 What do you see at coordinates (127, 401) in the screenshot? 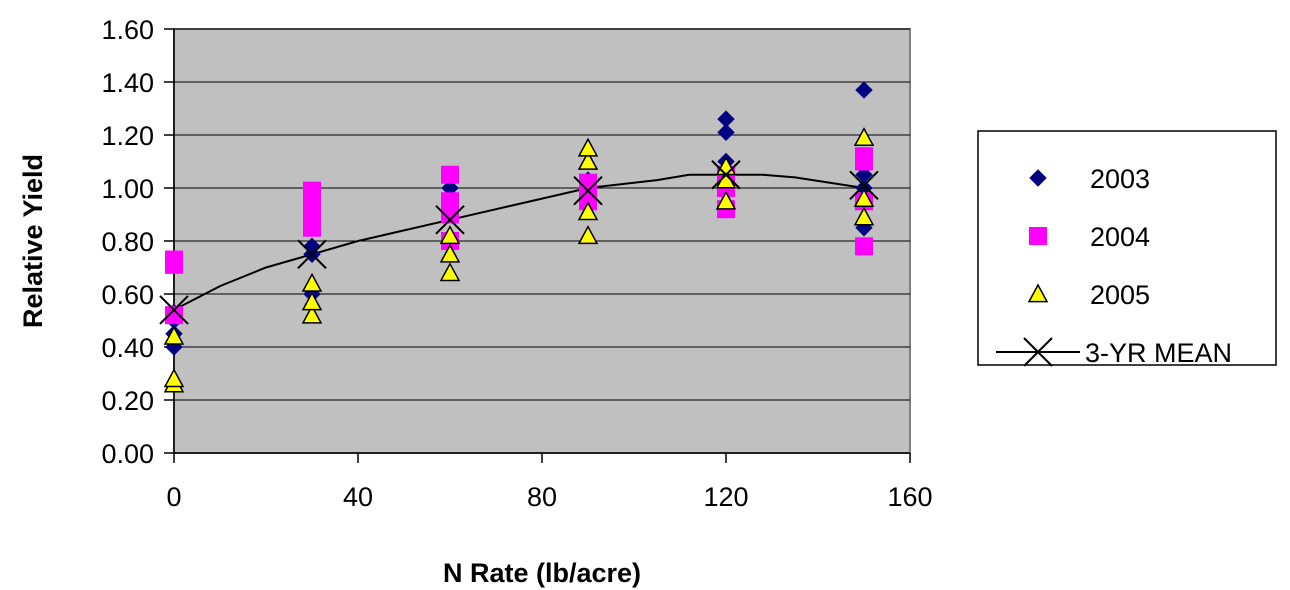
I see `y-tick-label: 0.20` at bounding box center [127, 401].